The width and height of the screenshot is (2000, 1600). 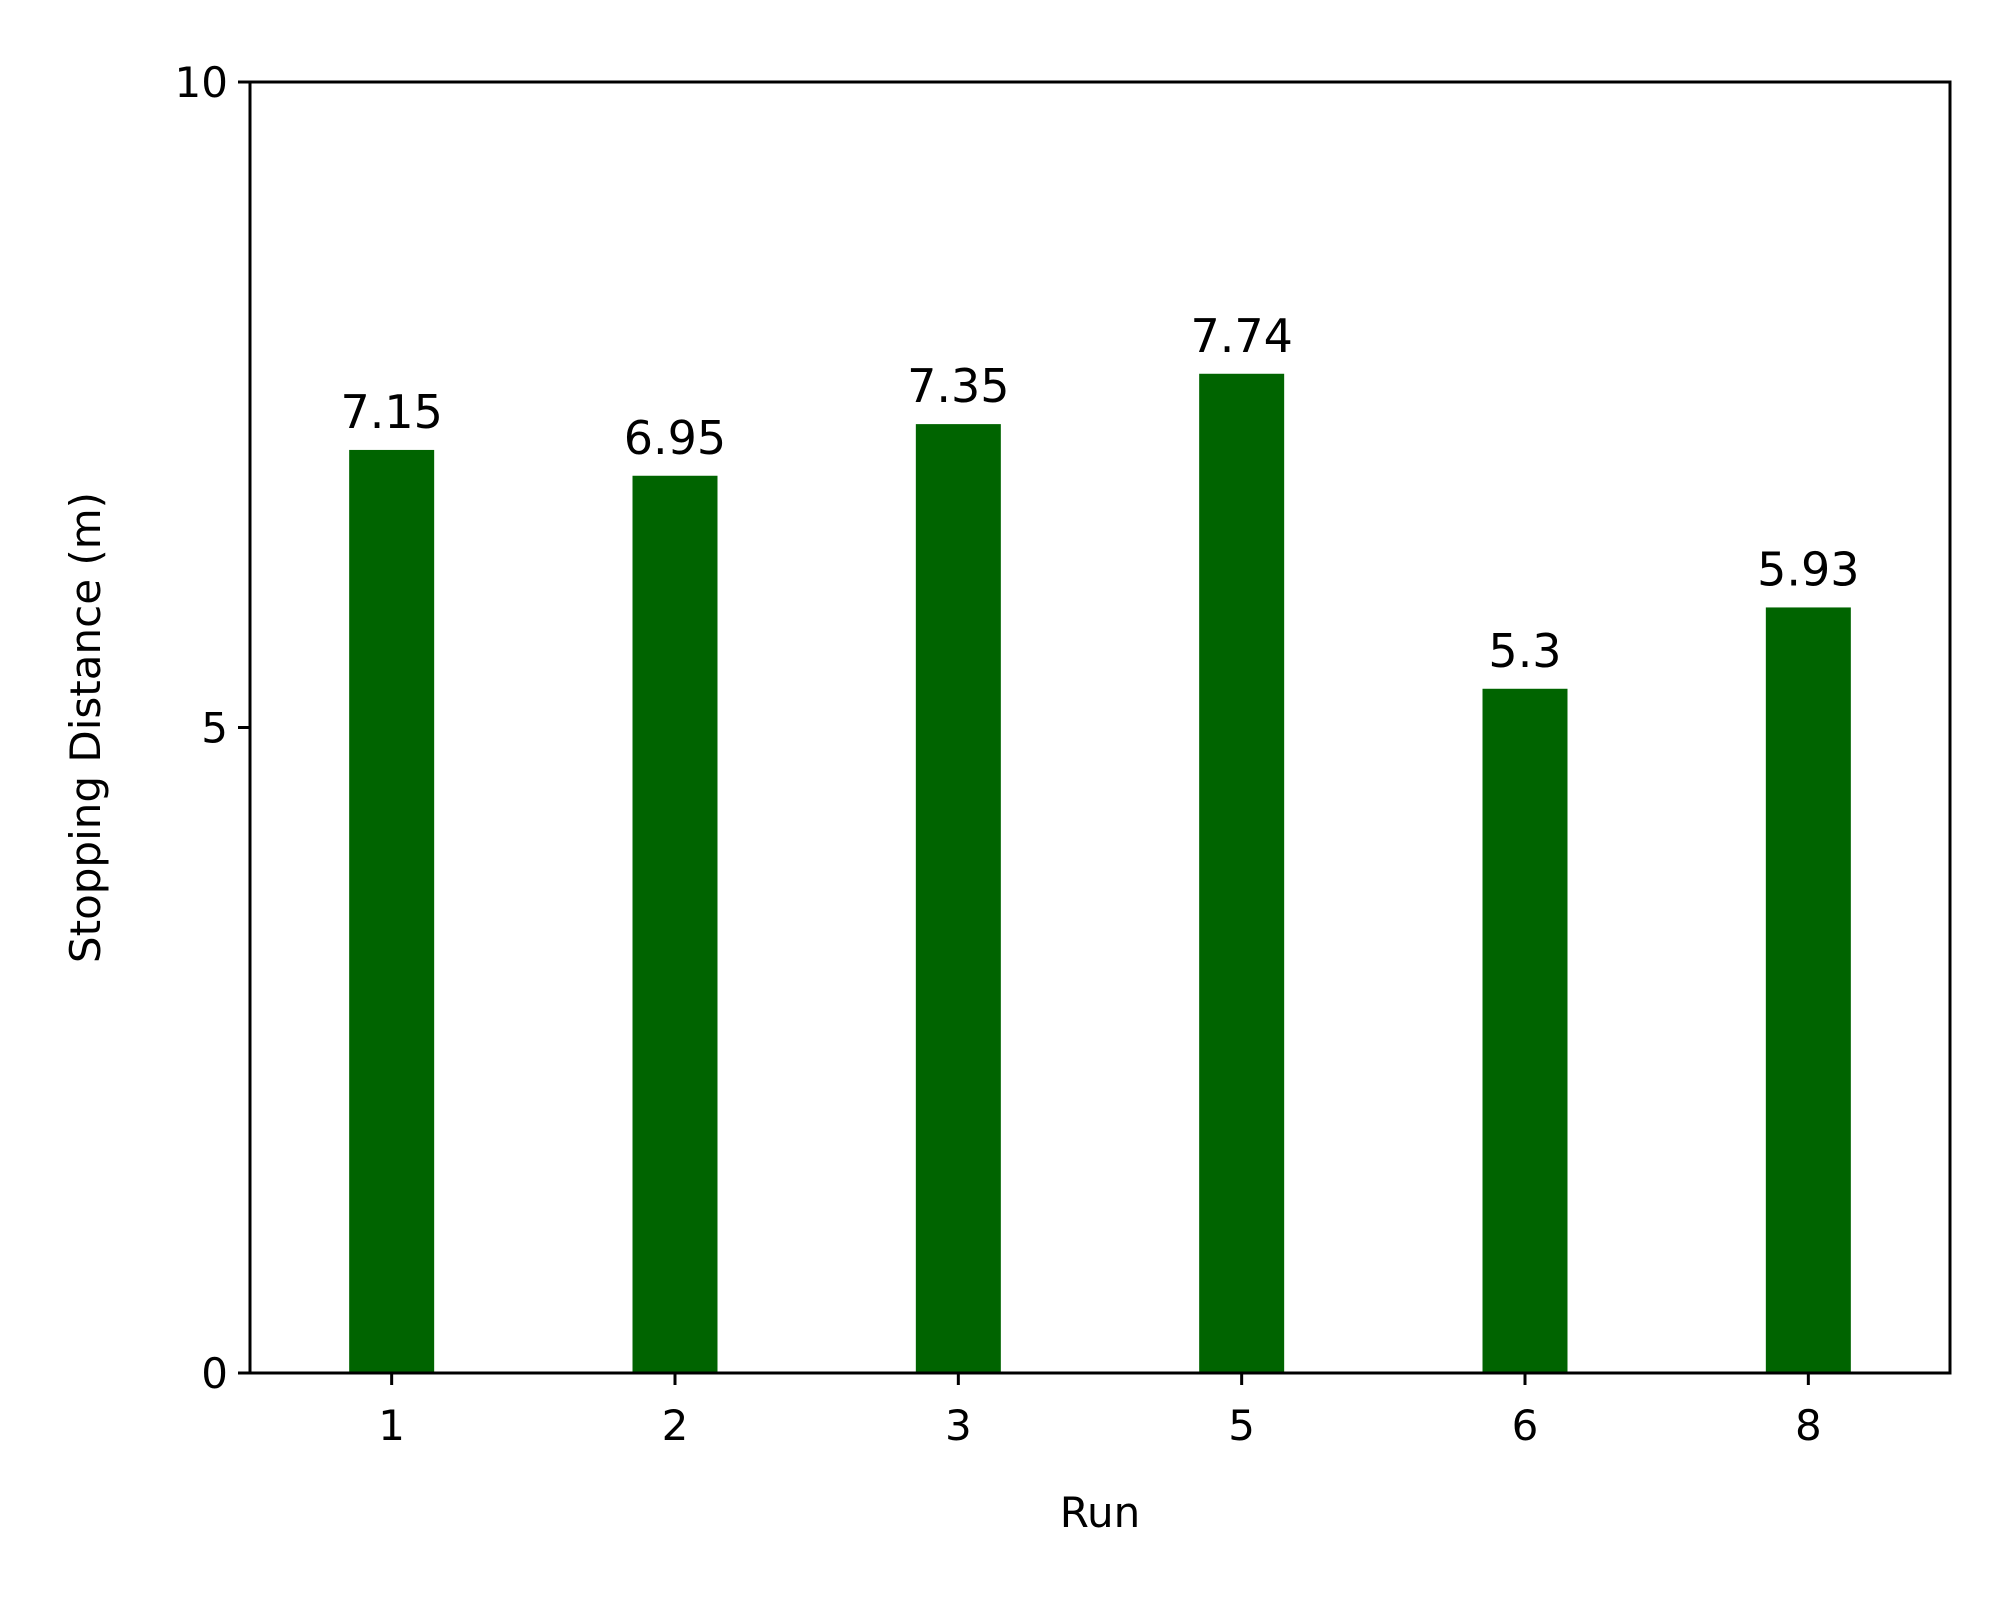 I want to click on y-axis: 0 5 10, so click(x=212, y=728).